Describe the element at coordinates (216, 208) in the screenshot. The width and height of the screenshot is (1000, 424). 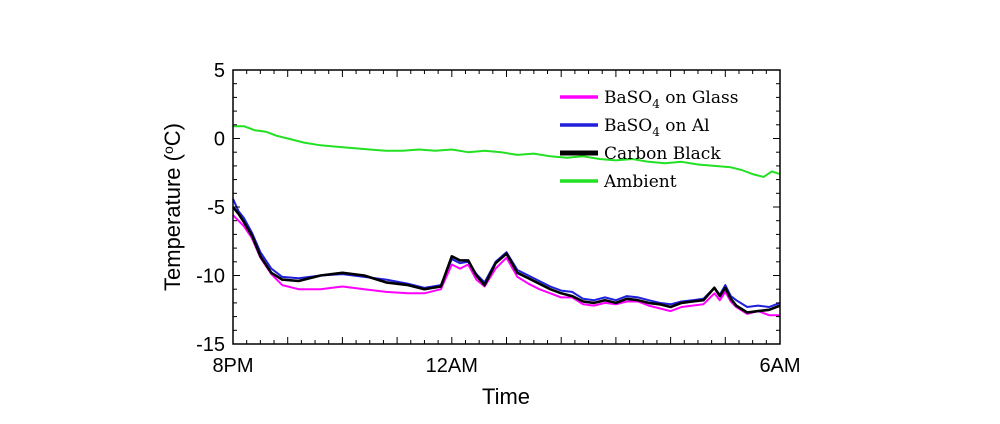
I see `y-tick-label: -5` at that location.